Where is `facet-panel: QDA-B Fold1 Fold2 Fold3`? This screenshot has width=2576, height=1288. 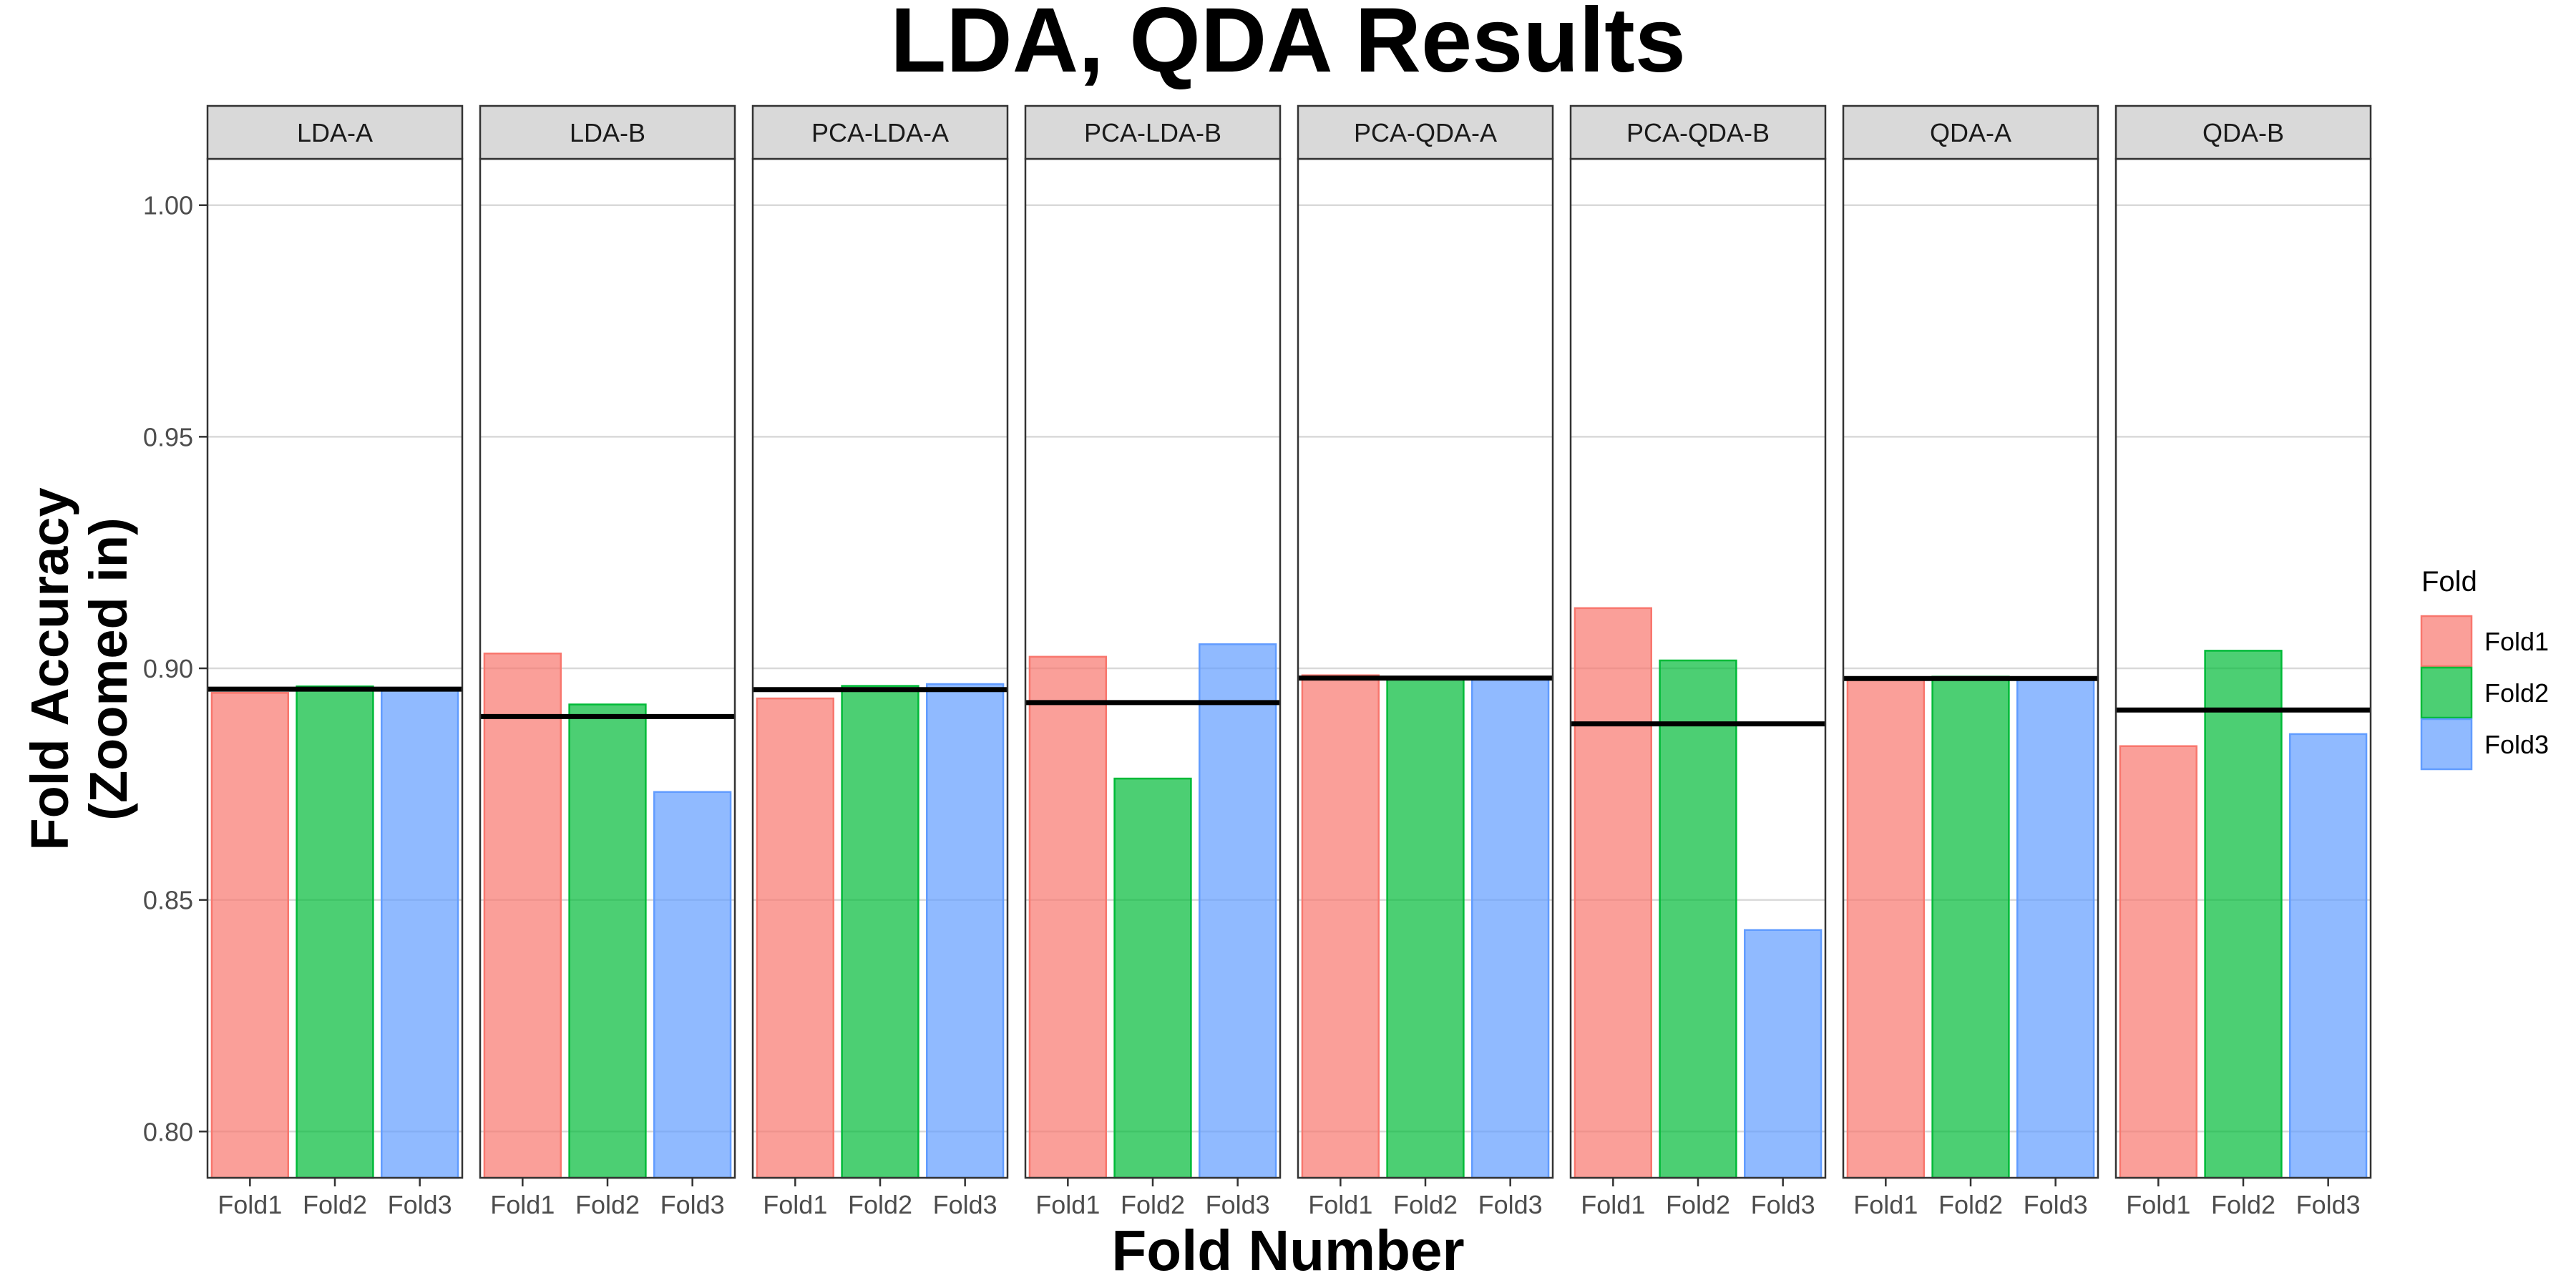
facet-panel: QDA-B Fold1 Fold2 Fold3 is located at coordinates (2243, 661).